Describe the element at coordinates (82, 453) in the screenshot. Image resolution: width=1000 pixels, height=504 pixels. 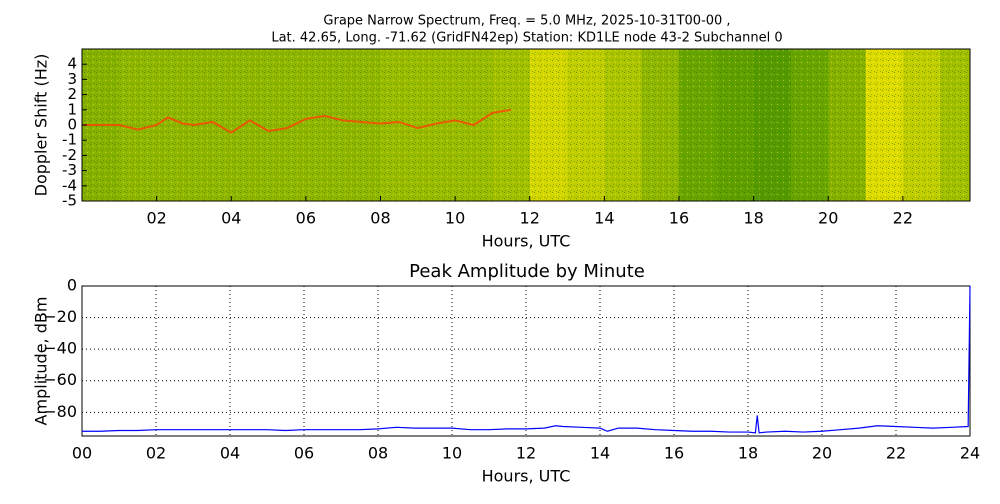
I see `x-tick-label: 00` at that location.